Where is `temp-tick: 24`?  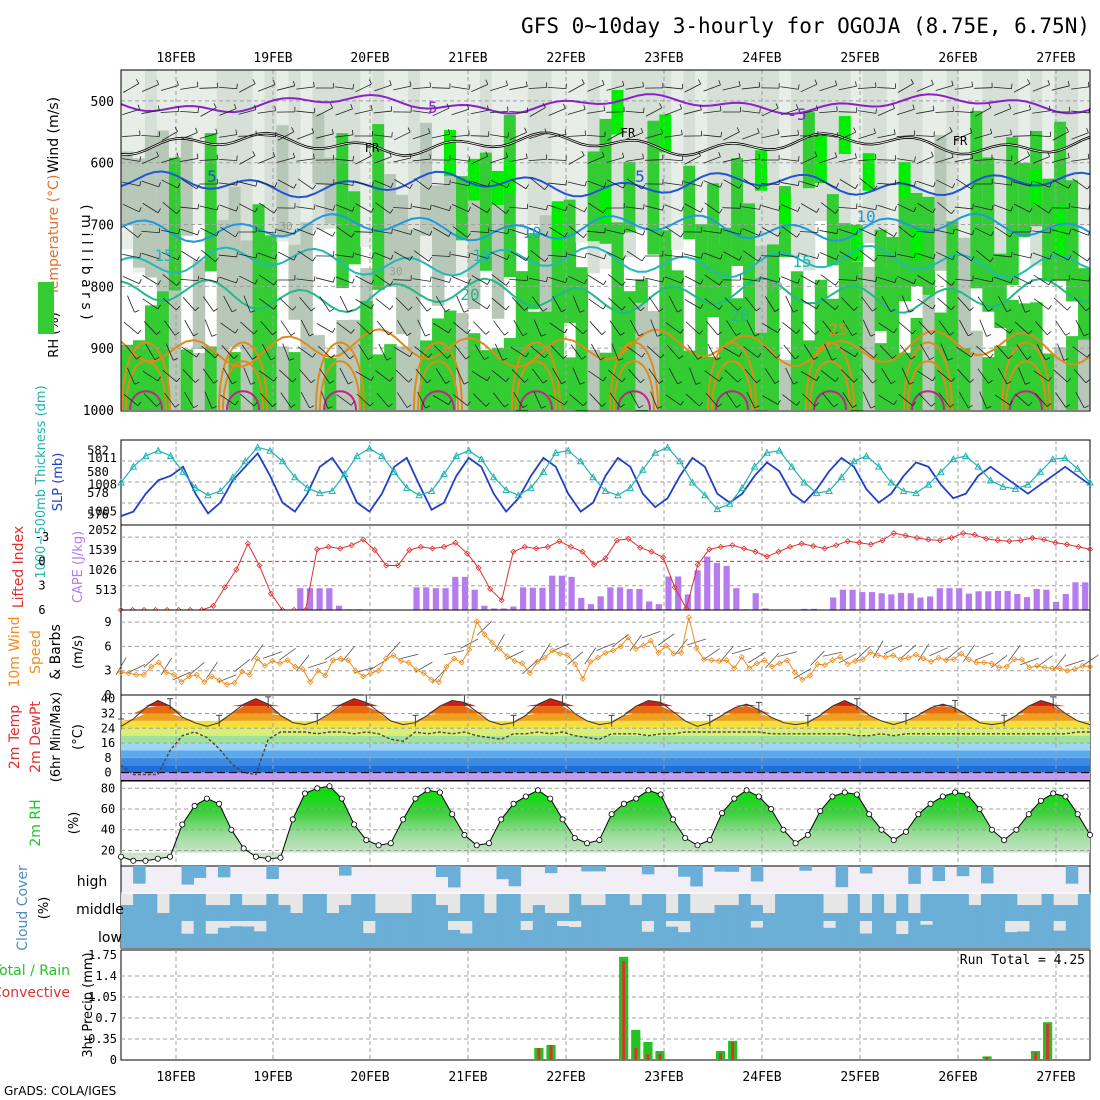 temp-tick: 24 is located at coordinates (108, 728).